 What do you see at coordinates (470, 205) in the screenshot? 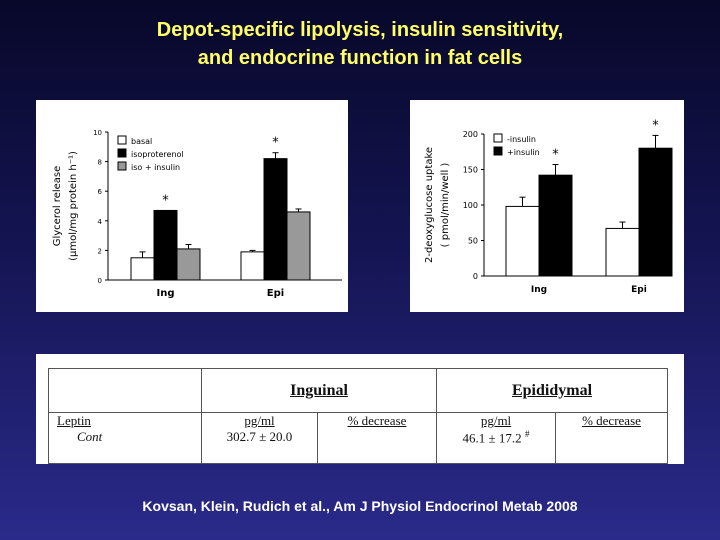
I see `y-tick-label-2: 100` at bounding box center [470, 205].